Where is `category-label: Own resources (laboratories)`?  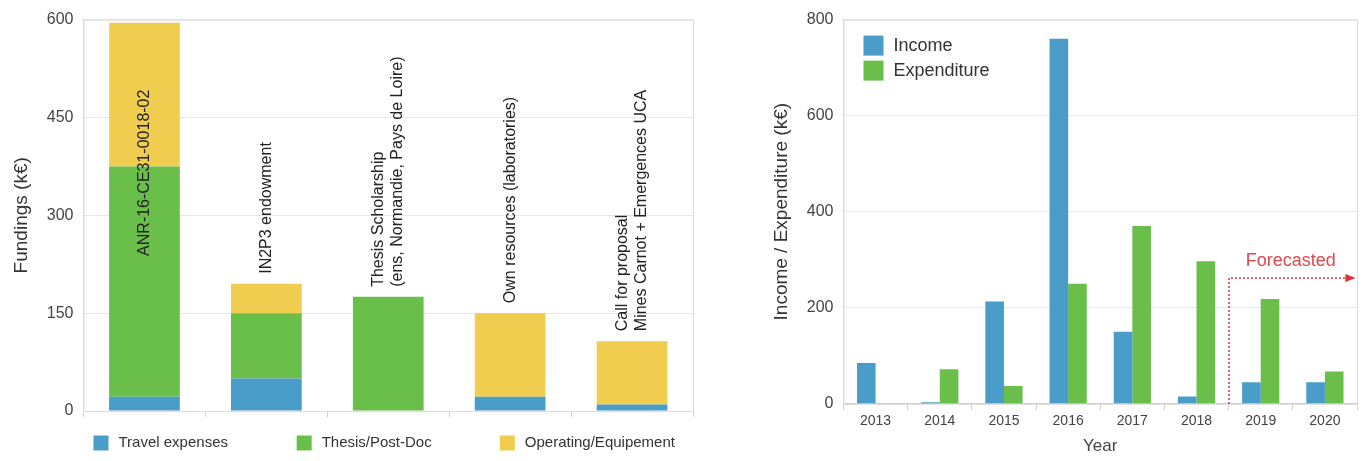
category-label: Own resources (laboratories) is located at coordinates (509, 200).